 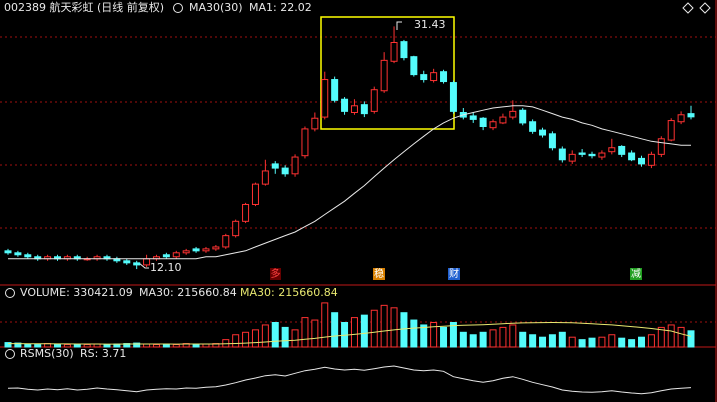 What do you see at coordinates (103, 353) in the screenshot?
I see `rs-label: RS: 3.71` at bounding box center [103, 353].